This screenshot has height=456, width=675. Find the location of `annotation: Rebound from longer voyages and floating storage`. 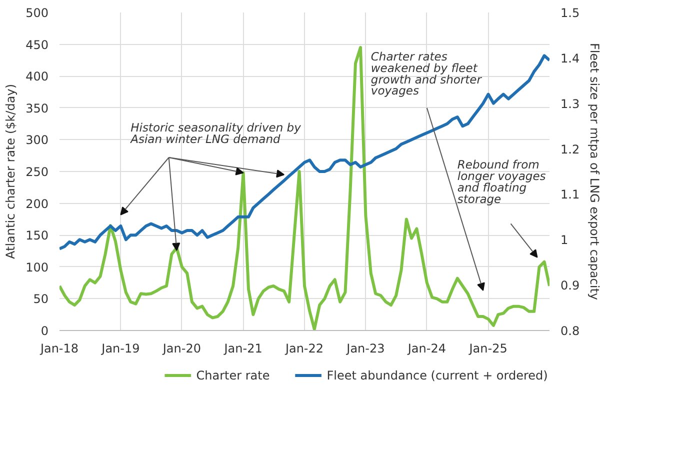

annotation: Rebound from longer voyages and floating storage is located at coordinates (501, 182).